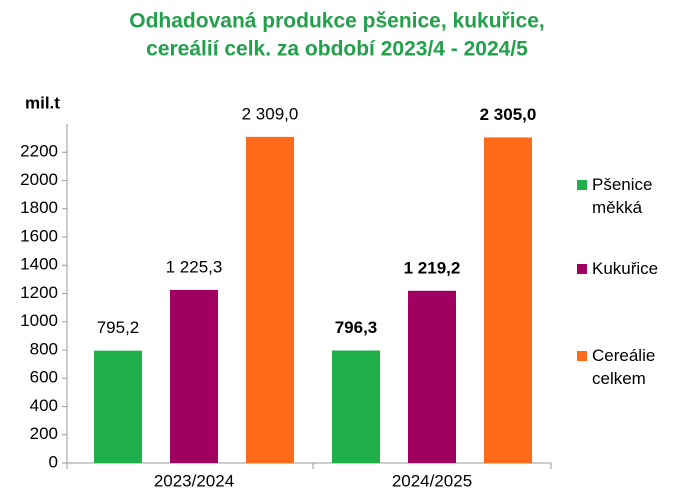 Image resolution: width=675 pixels, height=493 pixels. What do you see at coordinates (118, 327) in the screenshot?
I see `value-label: 795,2` at bounding box center [118, 327].